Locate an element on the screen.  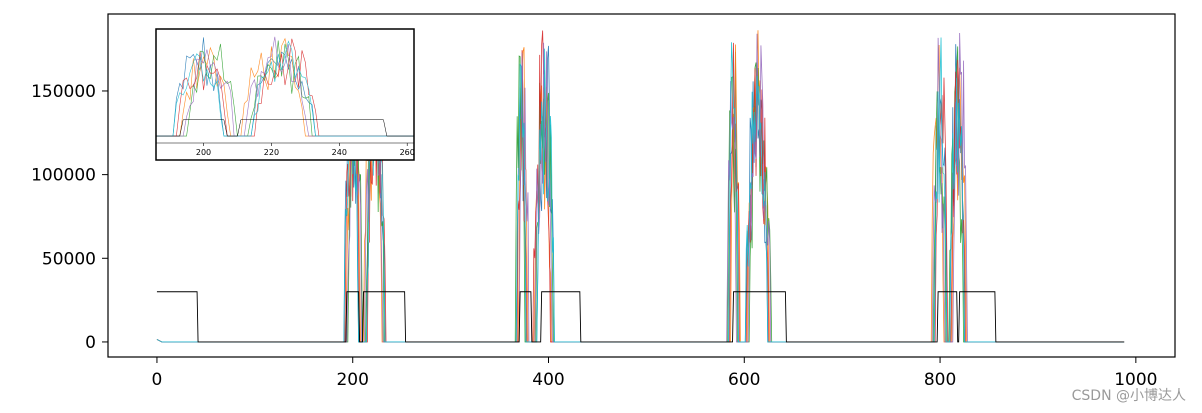
inset-x-tick-label: 220 is located at coordinates (271, 152).